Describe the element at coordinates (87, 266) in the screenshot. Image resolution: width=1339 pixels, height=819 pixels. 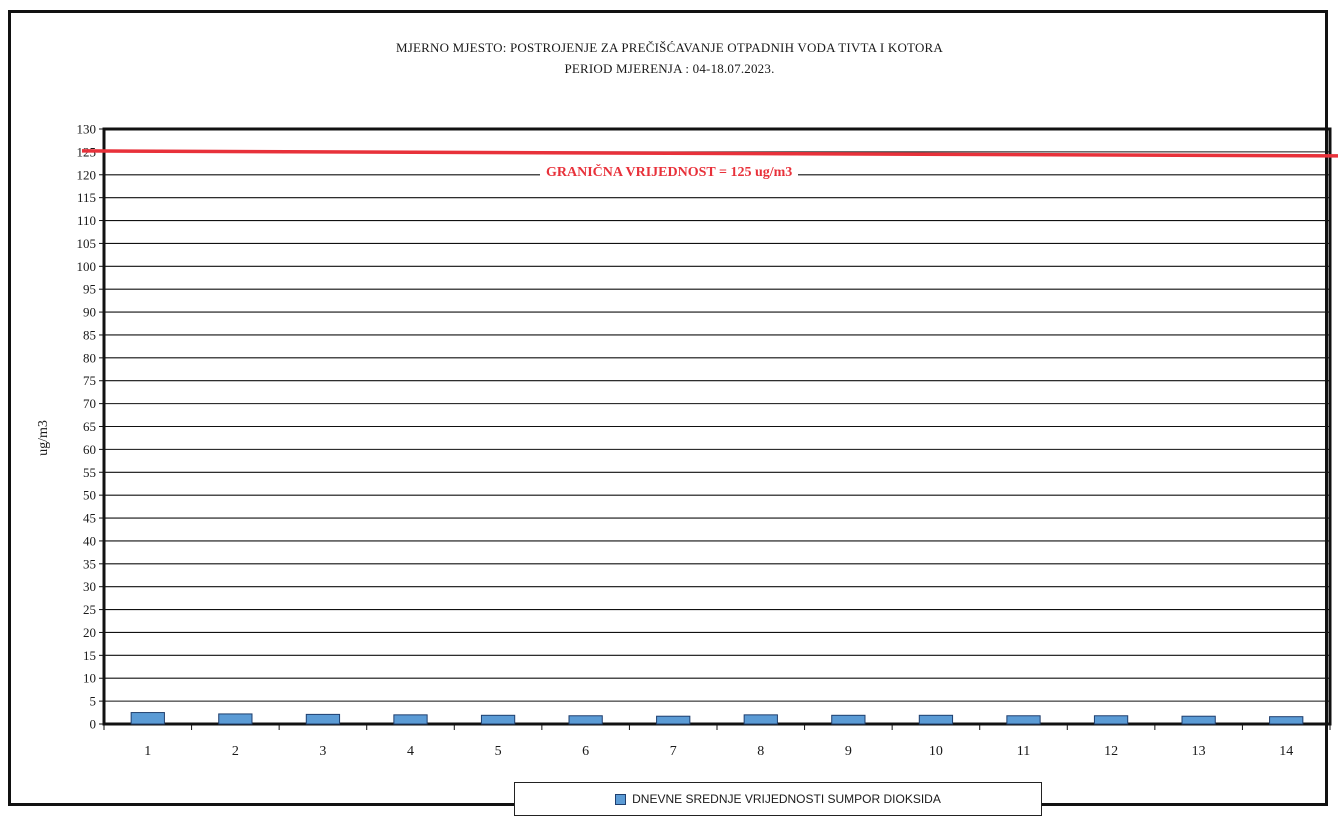
I see `y-tick-label: 100` at that location.